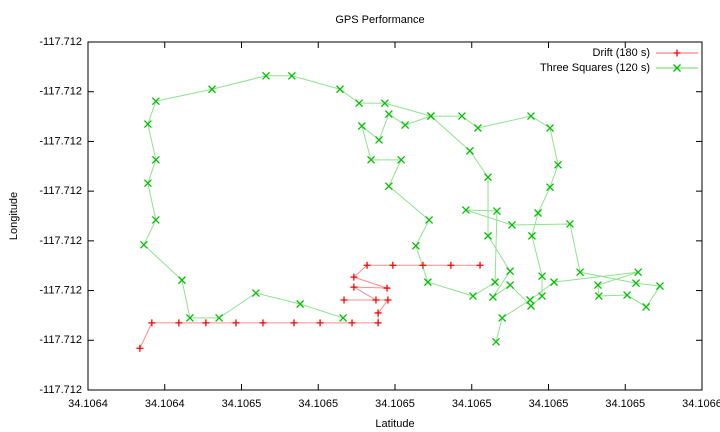 Image resolution: width=720 pixels, height=432 pixels. I want to click on legend-marker, so click(677, 53).